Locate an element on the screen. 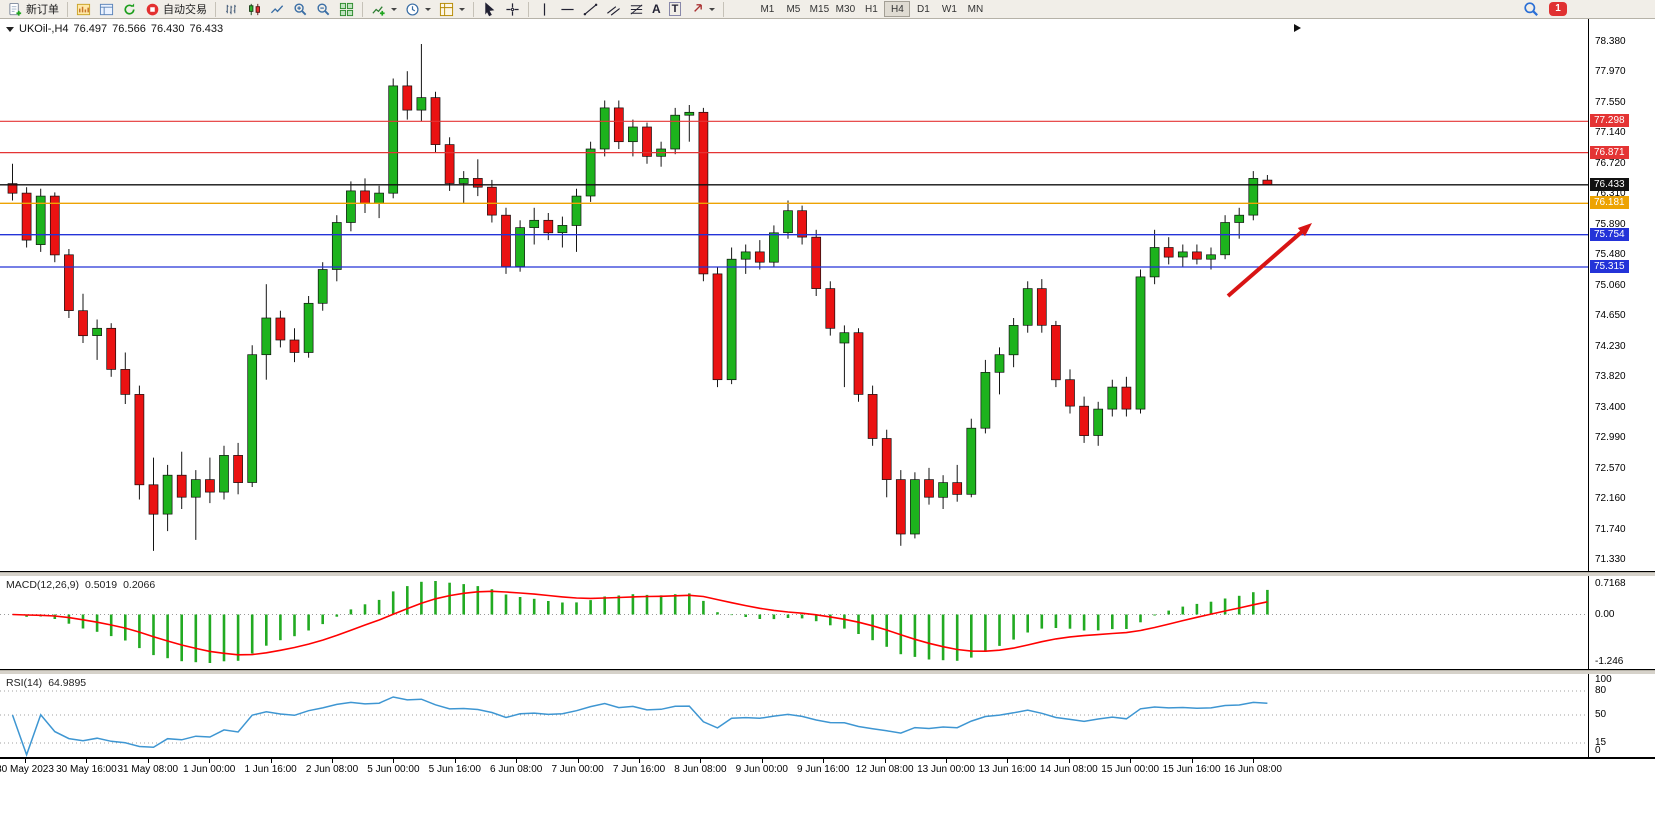 This screenshot has height=826, width=1655. macd-label: MACD(12,26,9) 0.5019 0.2066 is located at coordinates (80, 585).